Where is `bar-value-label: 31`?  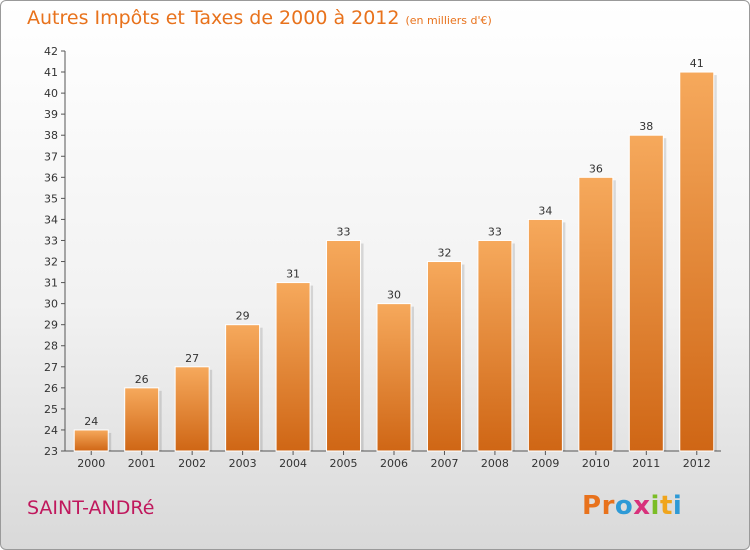 bar-value-label: 31 is located at coordinates (293, 274).